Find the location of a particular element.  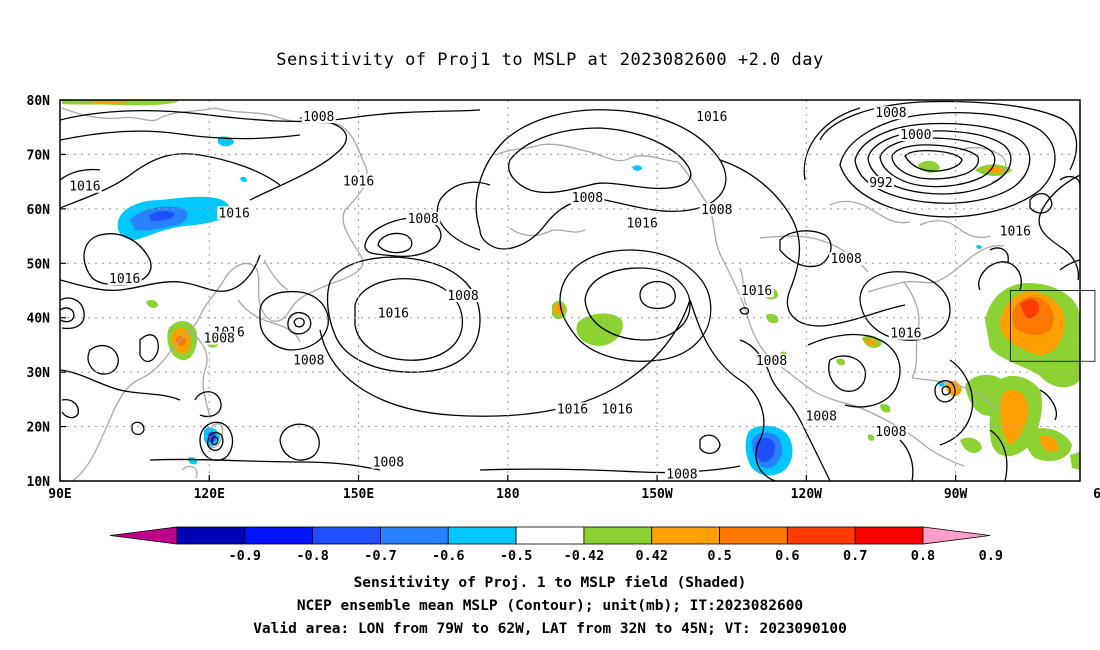

colorbar-tick-label: -0.42 is located at coordinates (584, 556).